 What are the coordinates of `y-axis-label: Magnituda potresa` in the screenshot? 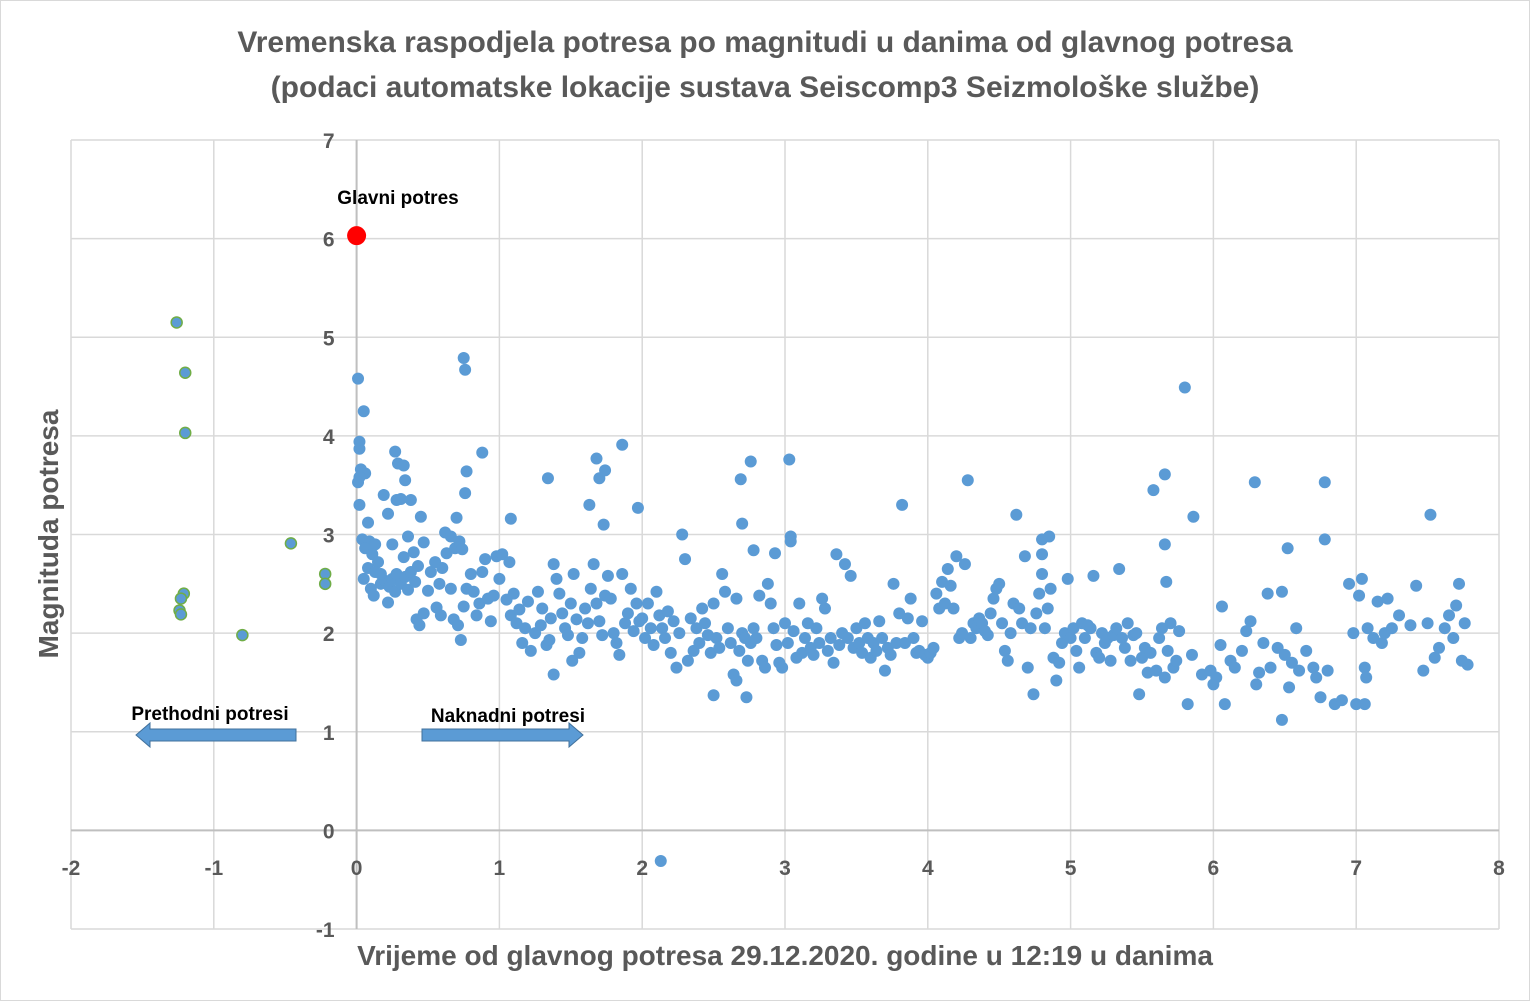 It's located at (48, 533).